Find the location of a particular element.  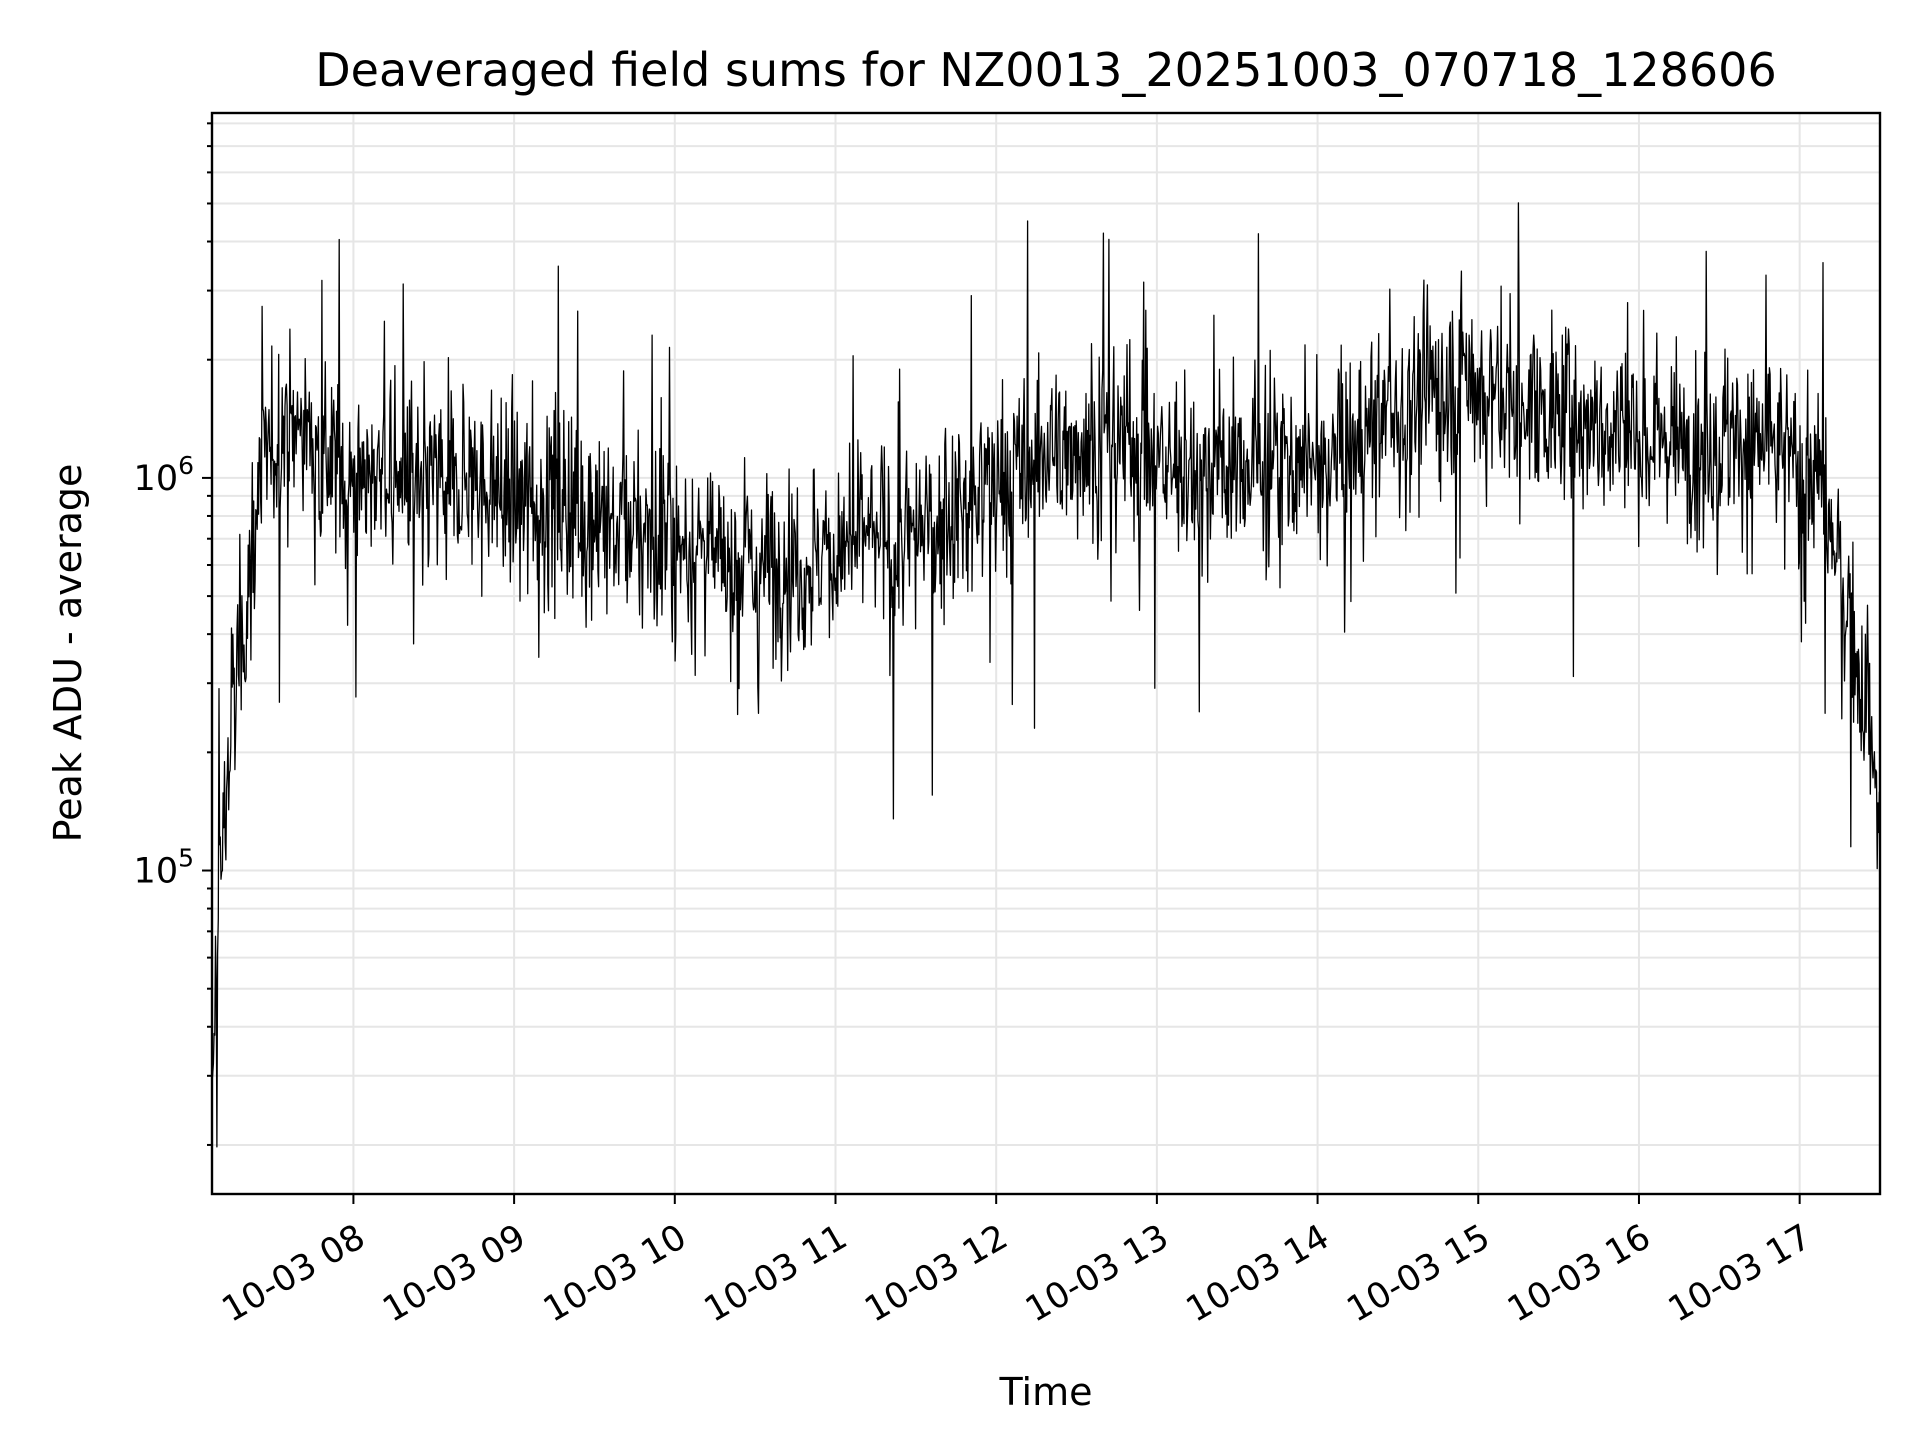

y-tick-label: 10⁵ is located at coordinates (164, 868).